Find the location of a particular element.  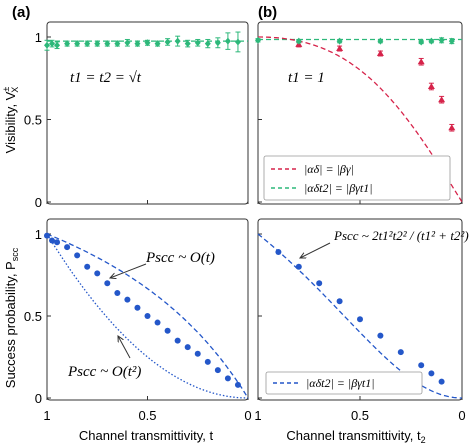

y-tick-label-a-top: 1 is located at coordinates (38, 37).